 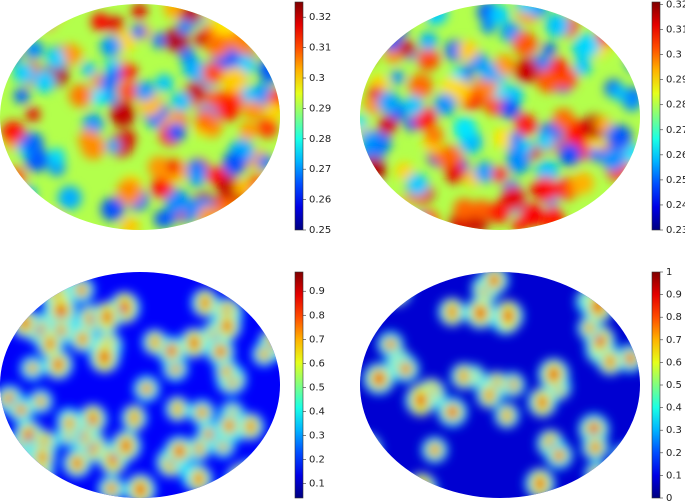 What do you see at coordinates (317, 460) in the screenshot?
I see `colorbar-tick-label: 0.2` at bounding box center [317, 460].